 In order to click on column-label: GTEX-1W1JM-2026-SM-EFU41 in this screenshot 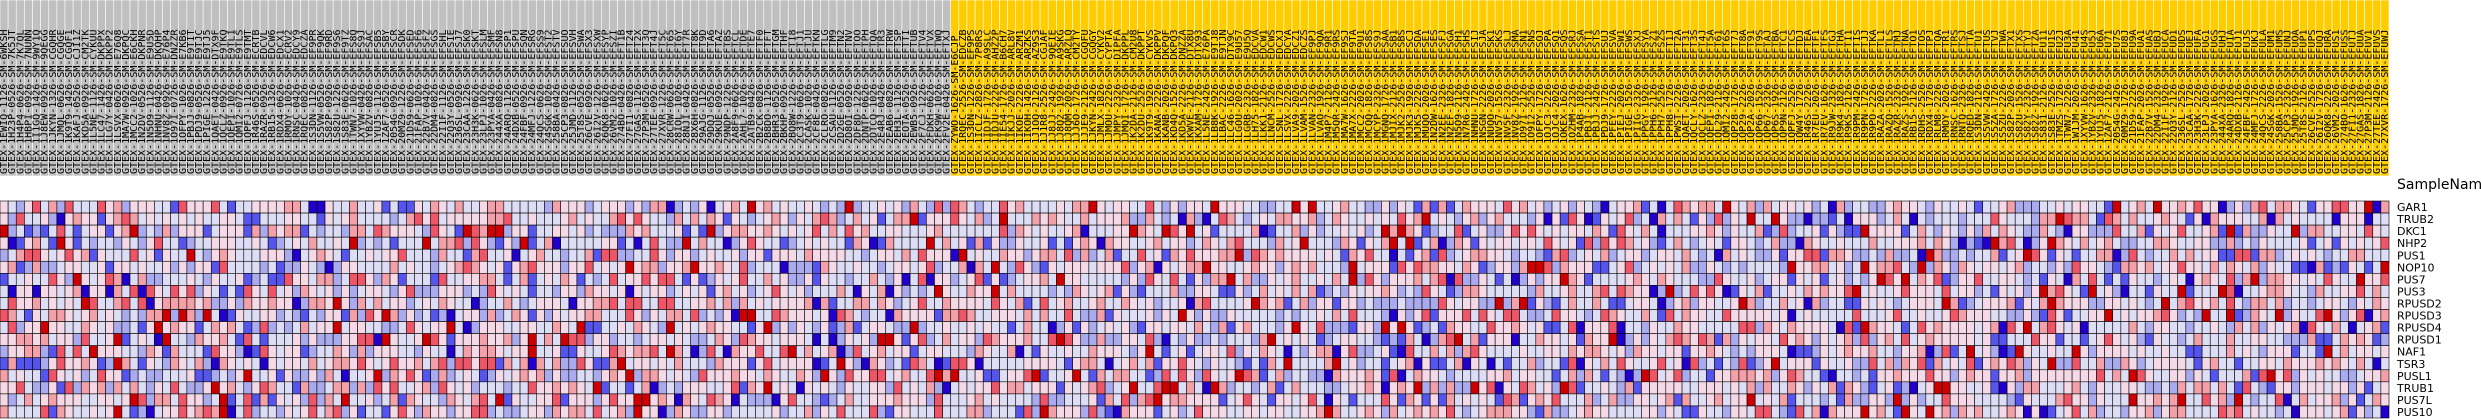, I will do `click(2076, 102)`.